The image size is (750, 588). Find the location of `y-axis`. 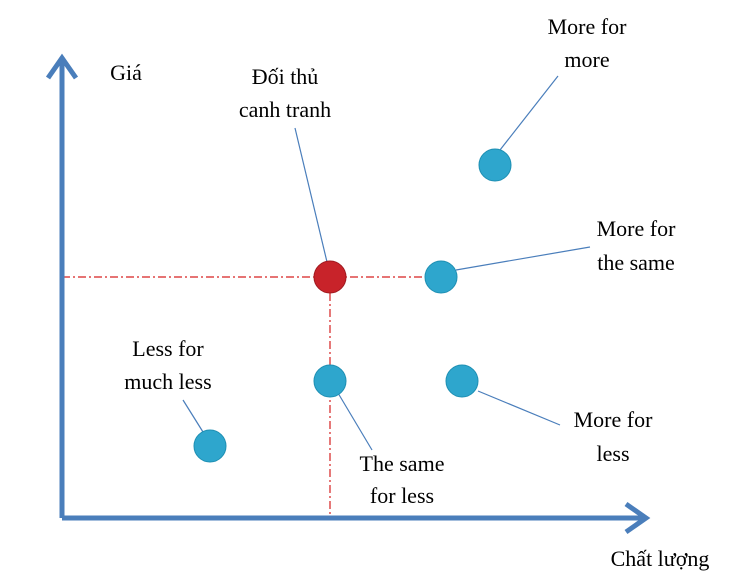

y-axis is located at coordinates (62, 285).